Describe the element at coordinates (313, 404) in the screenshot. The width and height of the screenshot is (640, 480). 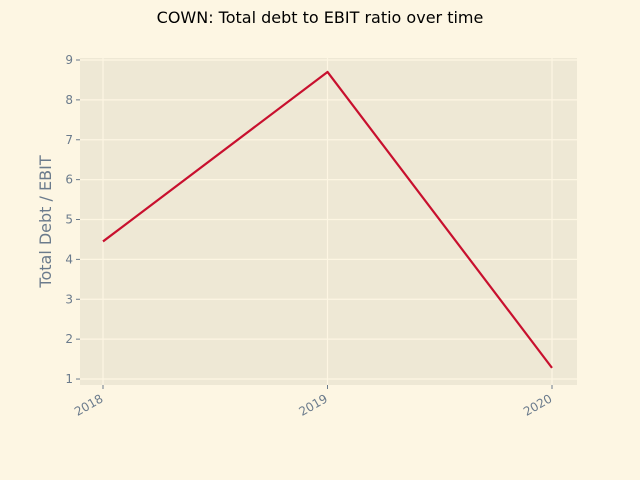
I see `x-tick-label: 2019` at that location.